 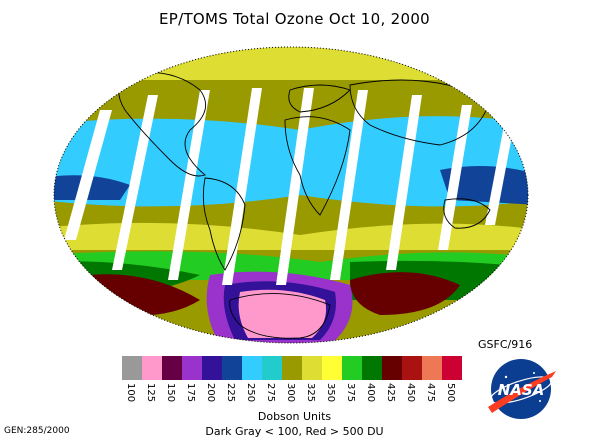 I want to click on scale-tick-label: 475, so click(x=430, y=393).